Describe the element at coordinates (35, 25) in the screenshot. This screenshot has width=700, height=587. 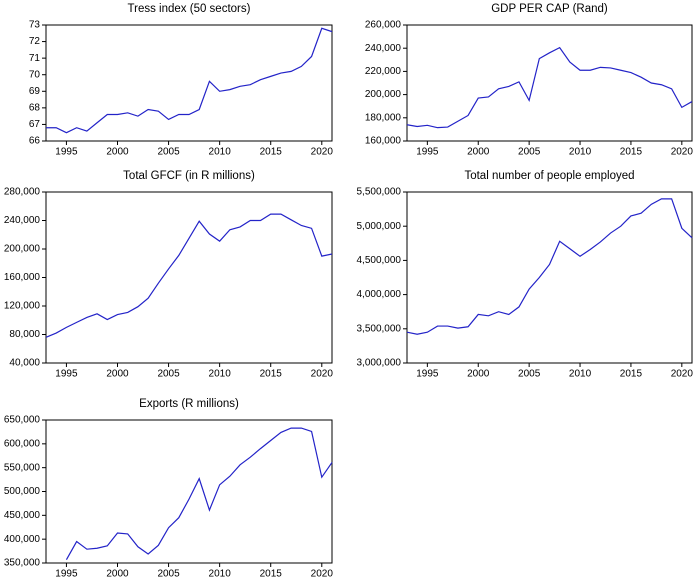
I see `y-tick-label: 73` at that location.